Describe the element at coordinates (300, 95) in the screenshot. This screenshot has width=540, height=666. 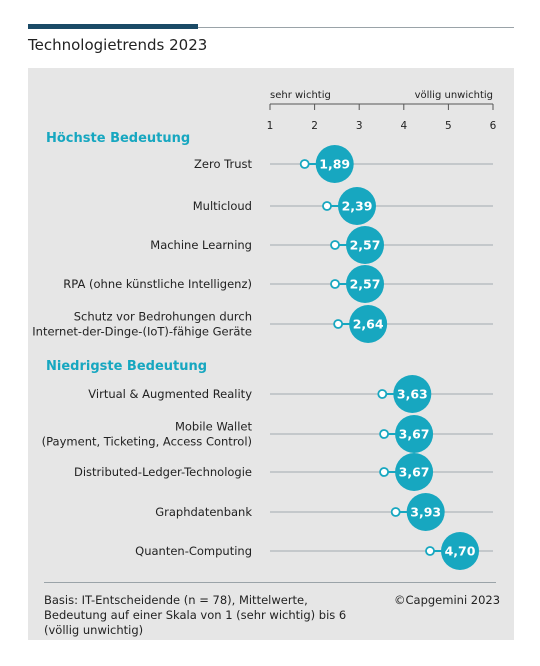
I see `scale-left-label: sehr wichtig` at that location.